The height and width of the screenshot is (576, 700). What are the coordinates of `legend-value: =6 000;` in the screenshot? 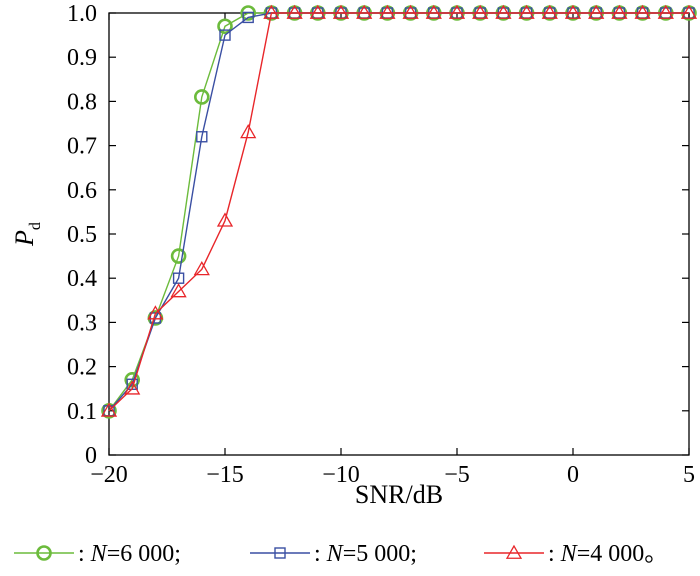 It's located at (144, 554).